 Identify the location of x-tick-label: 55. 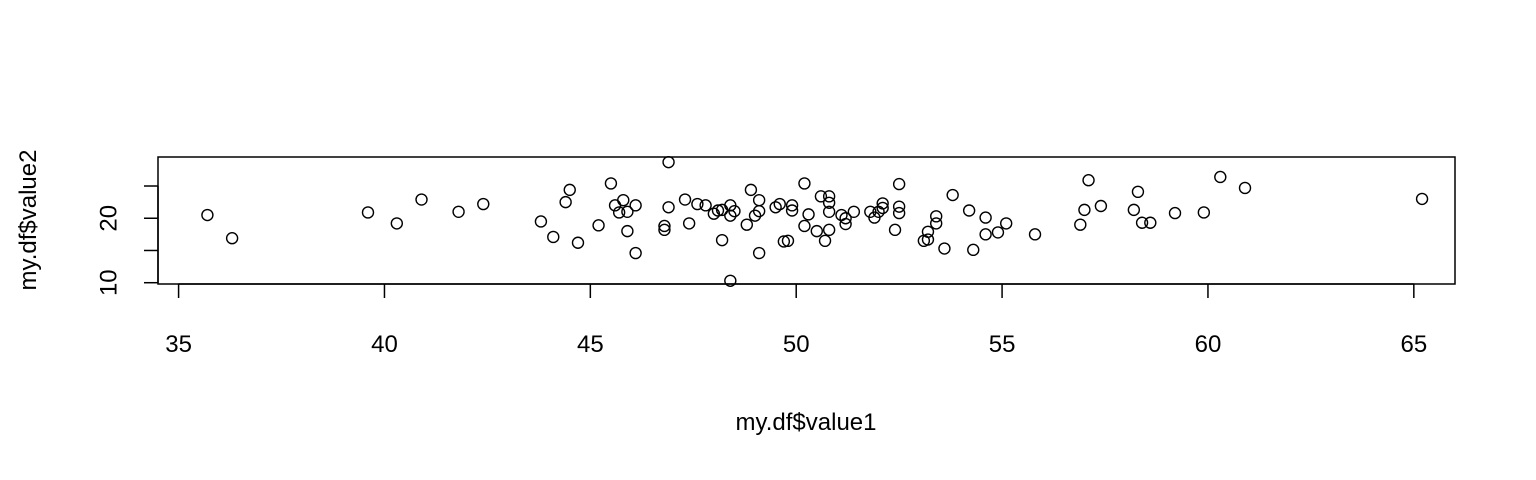
(1002, 344).